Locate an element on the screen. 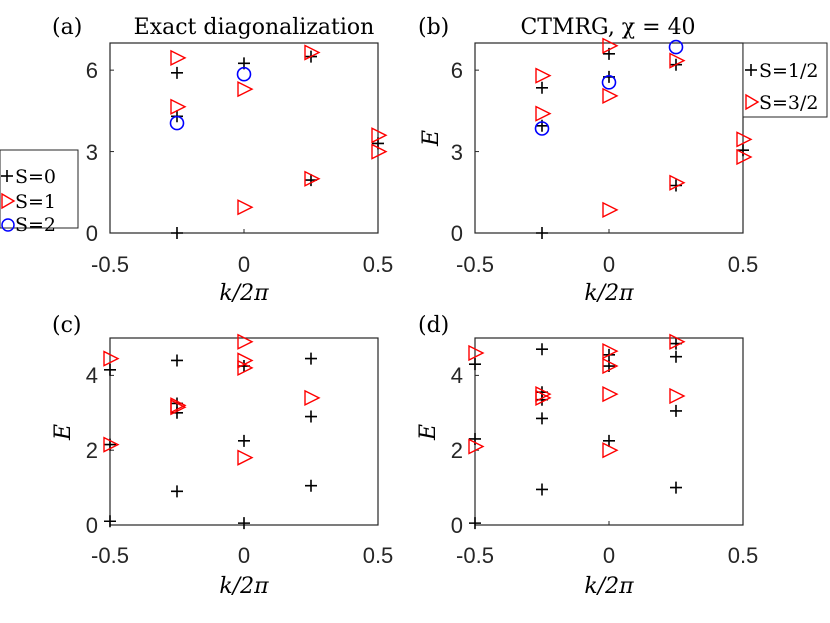 Image resolution: width=830 pixels, height=623 pixels. panel-b-xtick-label: -0.5 is located at coordinates (475, 264).